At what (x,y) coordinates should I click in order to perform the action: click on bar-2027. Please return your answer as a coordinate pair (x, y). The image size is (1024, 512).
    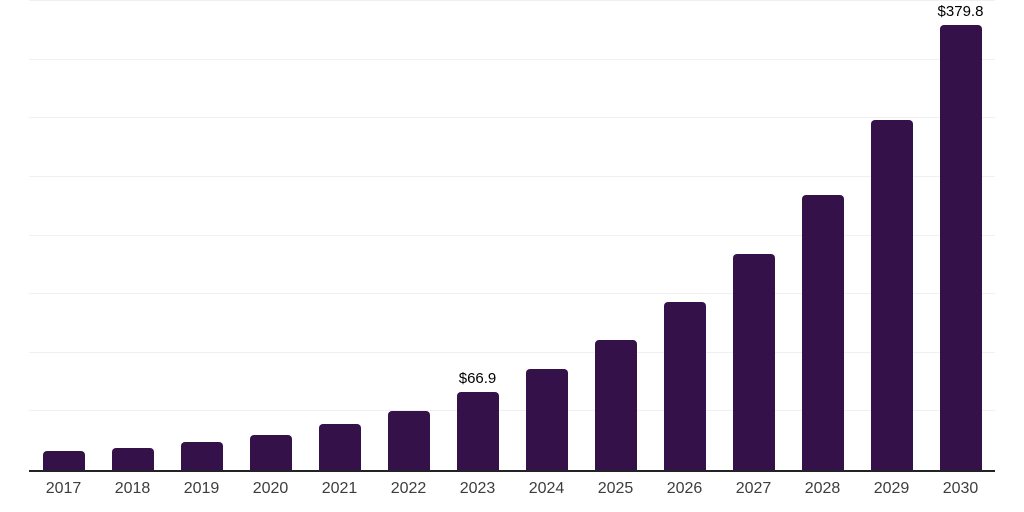
    Looking at the image, I should click on (753, 362).